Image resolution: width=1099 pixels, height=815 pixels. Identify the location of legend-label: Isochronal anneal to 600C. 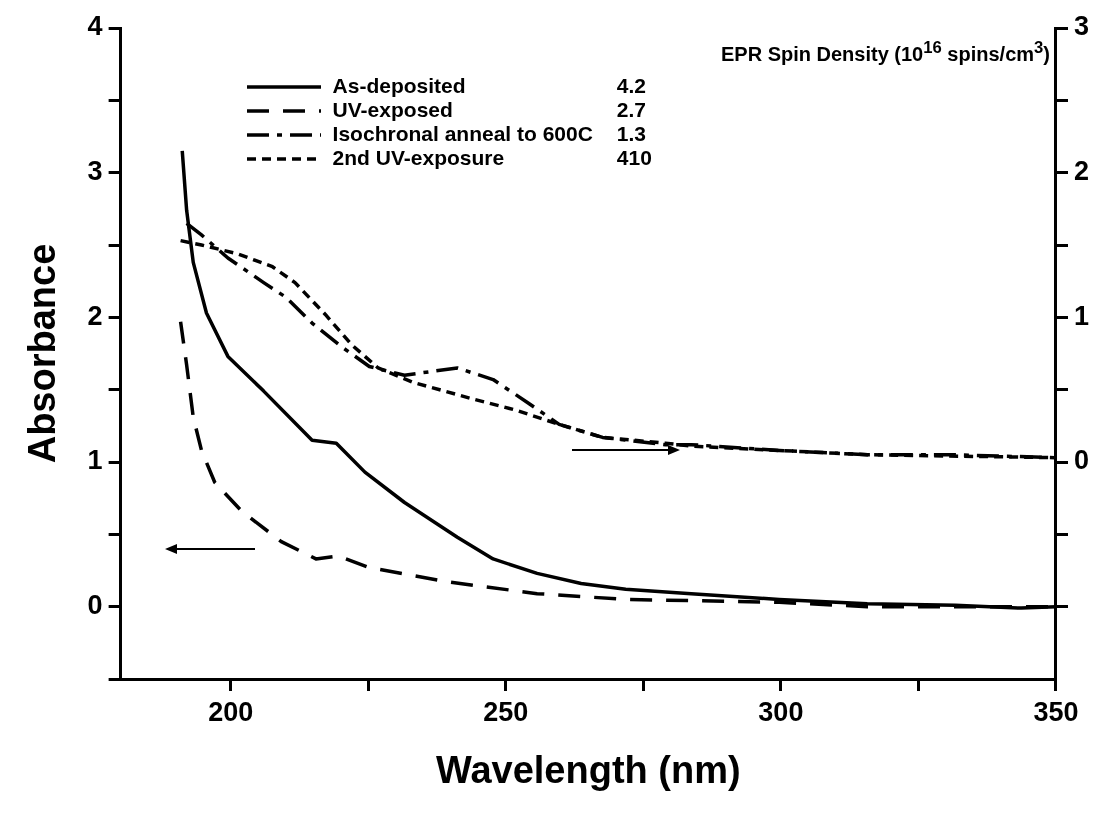
(462, 134).